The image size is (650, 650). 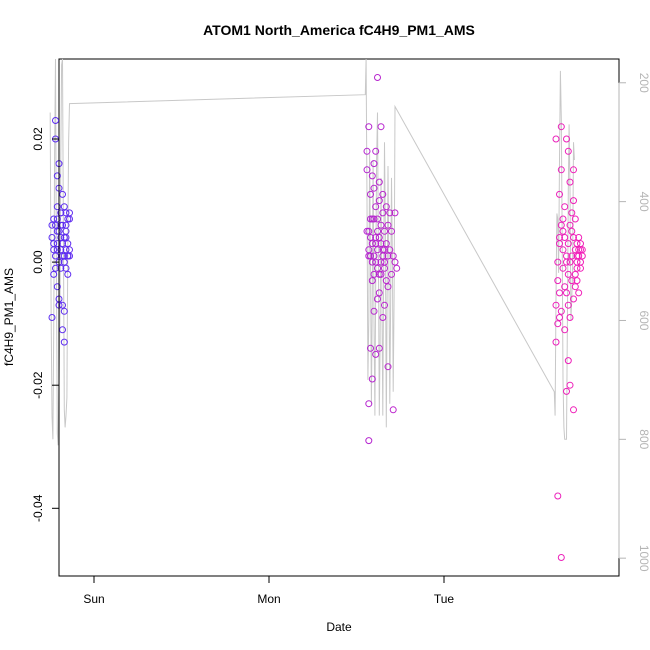 What do you see at coordinates (643, 83) in the screenshot?
I see `right-tick-label: 200` at bounding box center [643, 83].